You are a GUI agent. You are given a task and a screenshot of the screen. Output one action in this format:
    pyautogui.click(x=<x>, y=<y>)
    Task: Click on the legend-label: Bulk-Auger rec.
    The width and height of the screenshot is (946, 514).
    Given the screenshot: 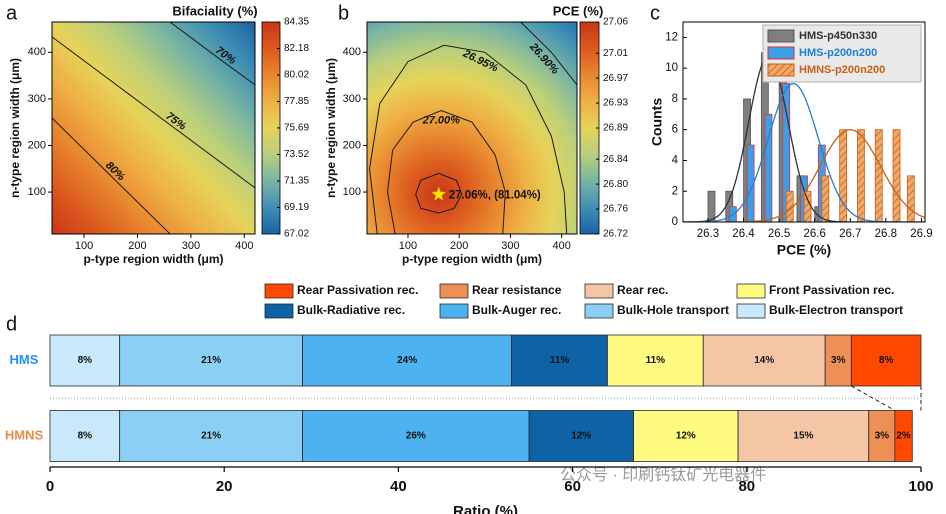 What is the action you would take?
    pyautogui.click(x=516, y=310)
    